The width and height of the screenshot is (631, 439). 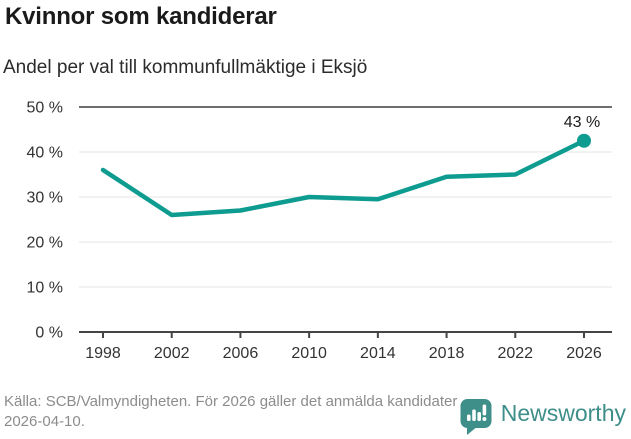 I want to click on x-axis-label: 2026, so click(x=584, y=353).